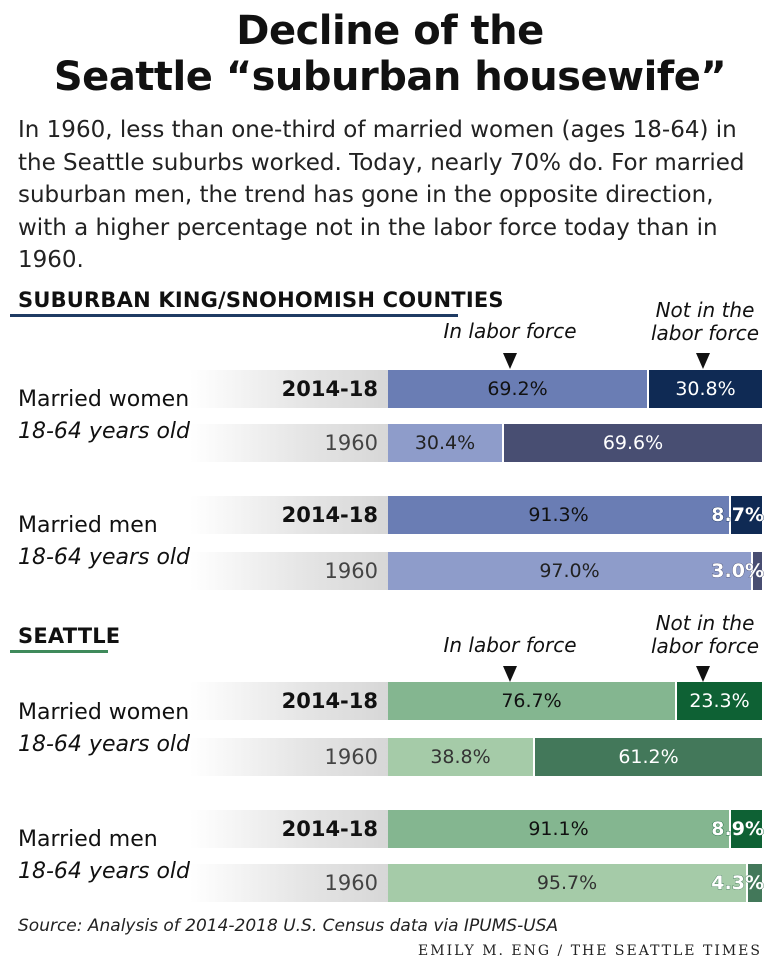 The width and height of the screenshot is (780, 966). I want to click on bar-value-label-in: 30.4%, so click(445, 443).